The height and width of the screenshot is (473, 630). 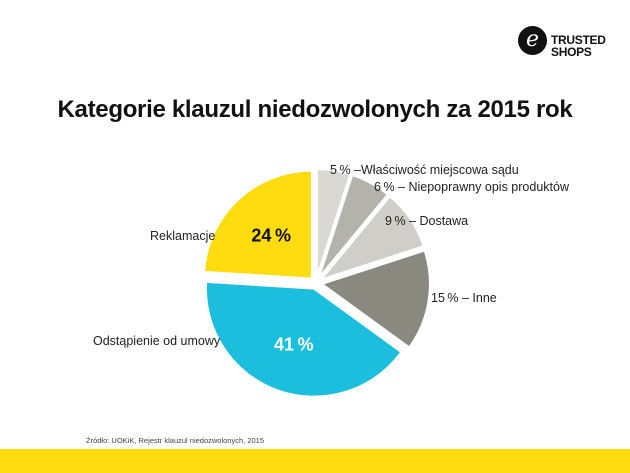 What do you see at coordinates (464, 298) in the screenshot?
I see `slice-label: 15 % – Inne` at bounding box center [464, 298].